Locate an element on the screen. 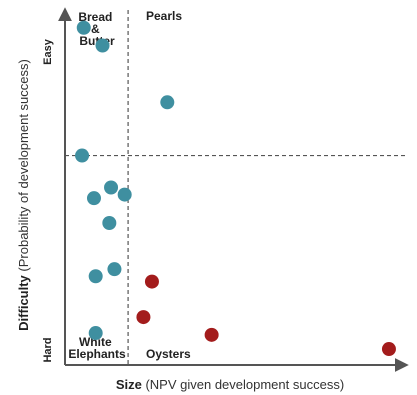  y-axis-title-bold: Difficulty is located at coordinates (23, 302).